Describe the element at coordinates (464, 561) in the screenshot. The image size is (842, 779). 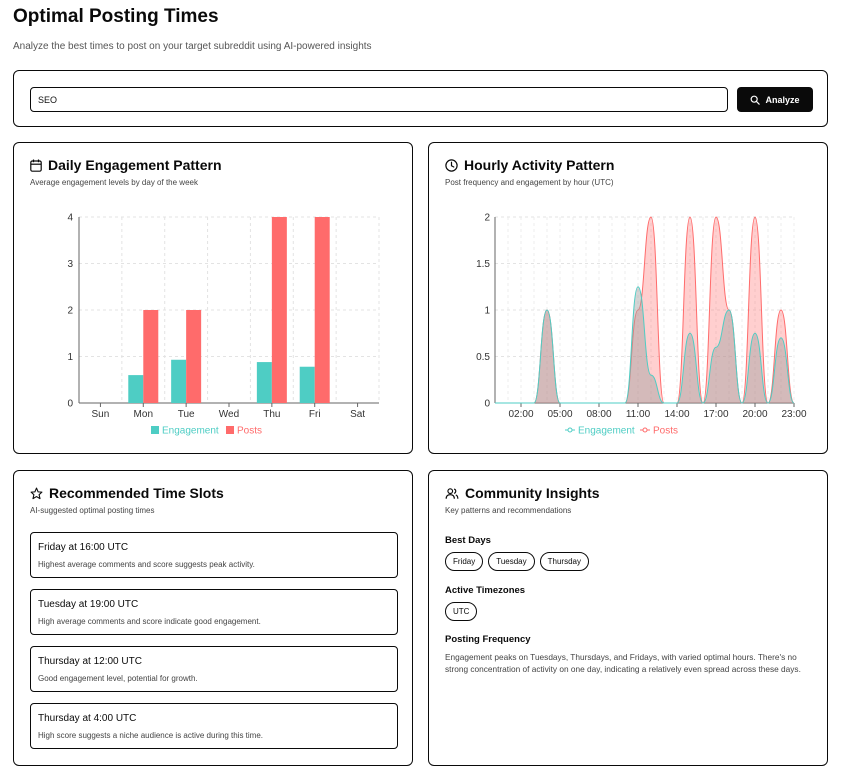
I see `day-tag-friday: Friday` at that location.